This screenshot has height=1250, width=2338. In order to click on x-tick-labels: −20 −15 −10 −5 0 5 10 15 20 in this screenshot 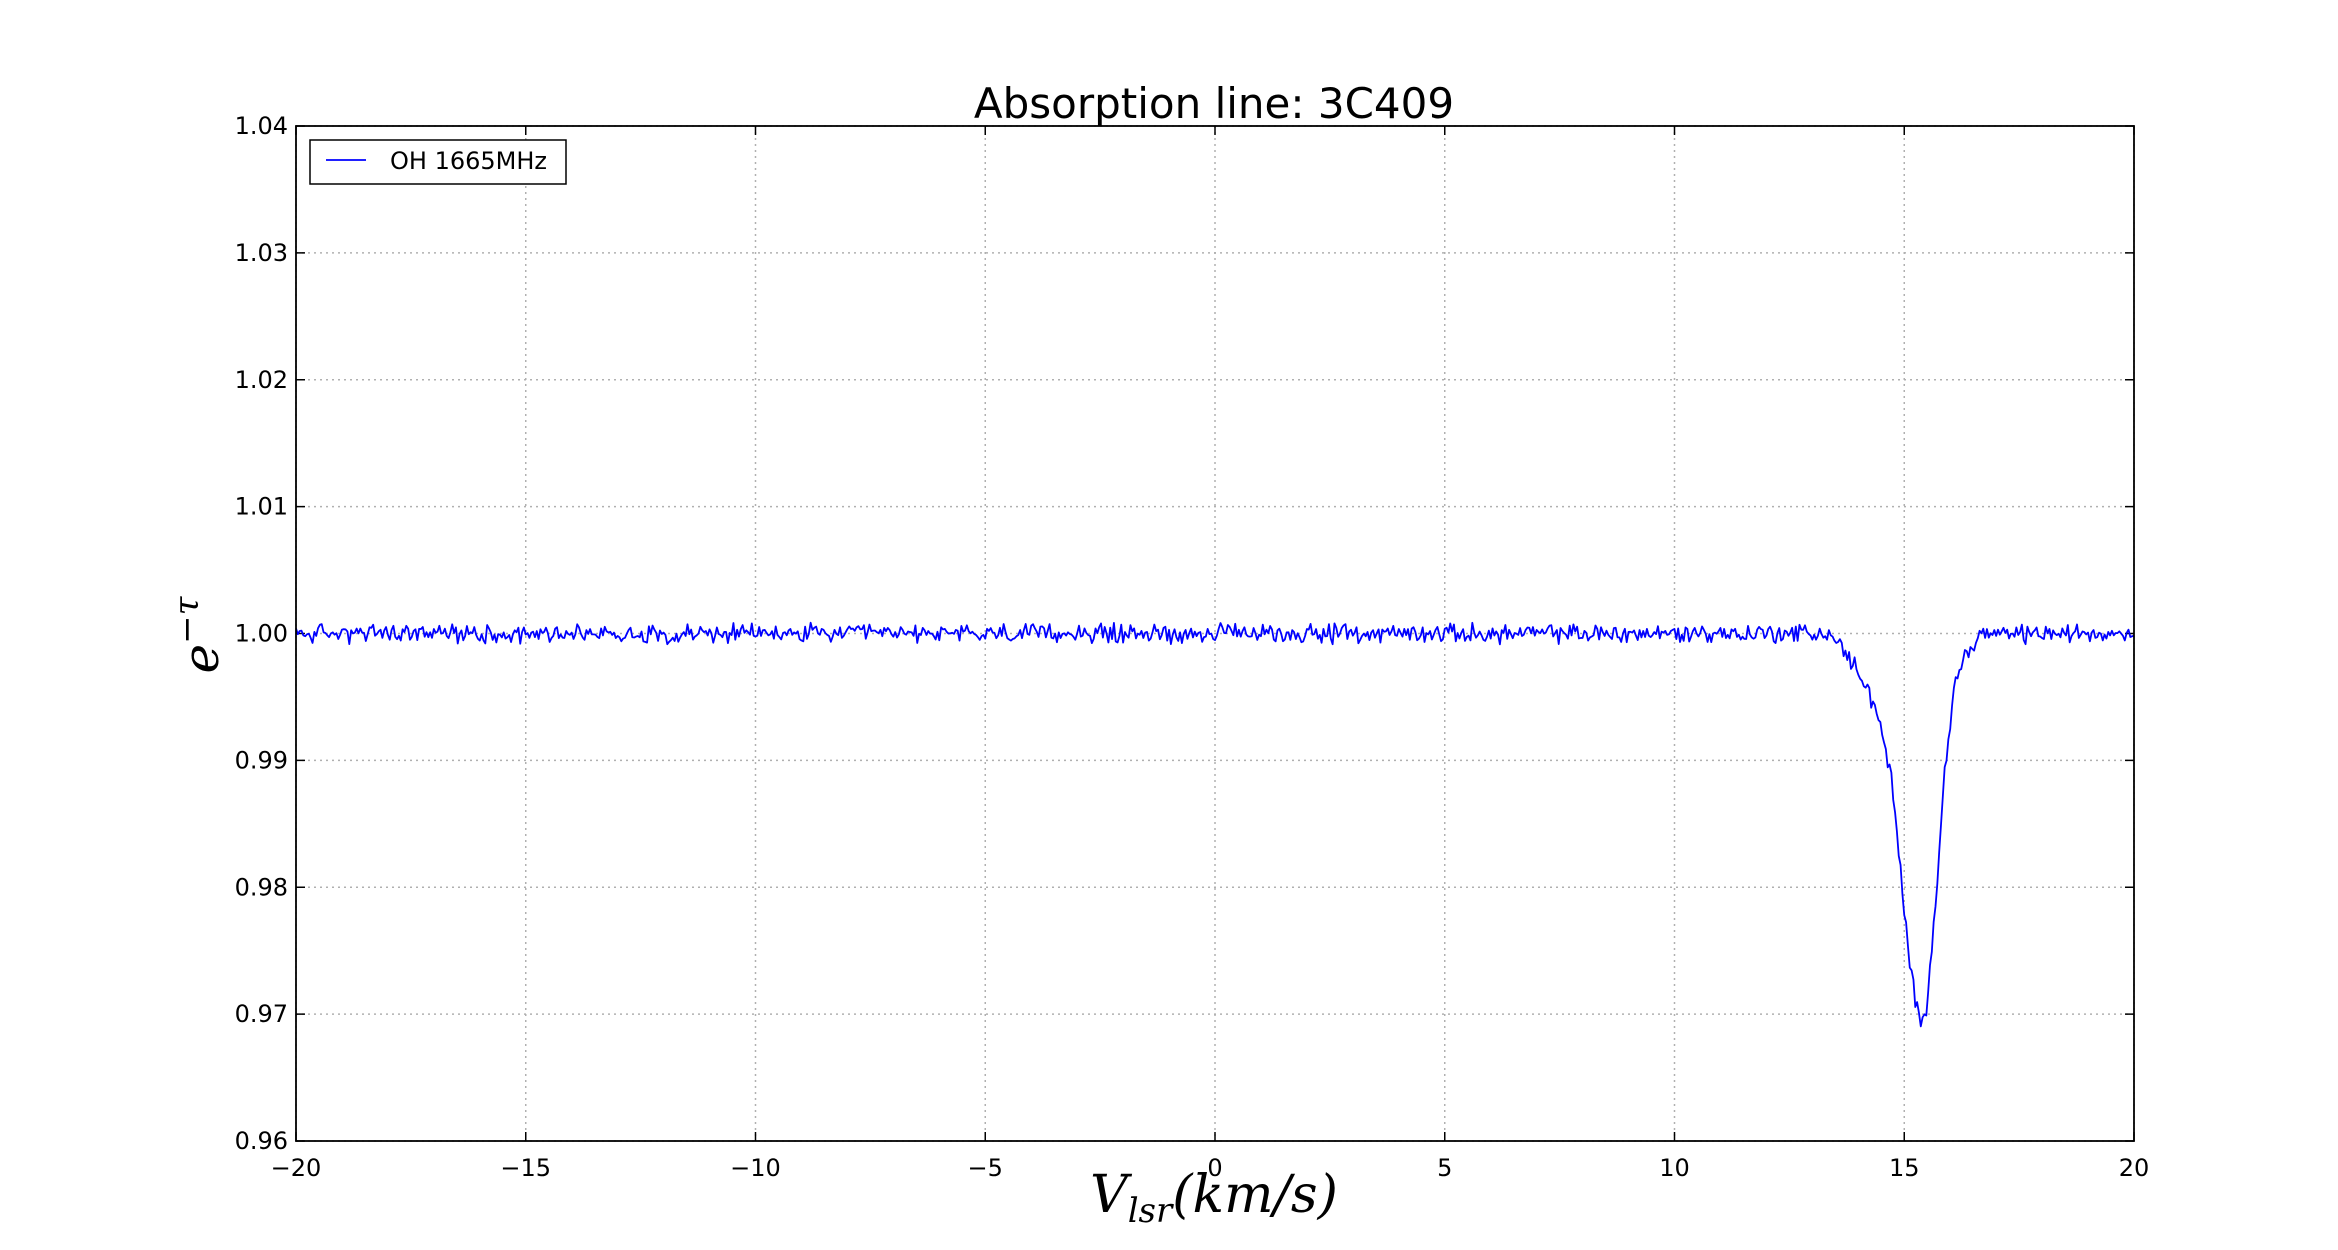, I will do `click(1210, 1168)`.